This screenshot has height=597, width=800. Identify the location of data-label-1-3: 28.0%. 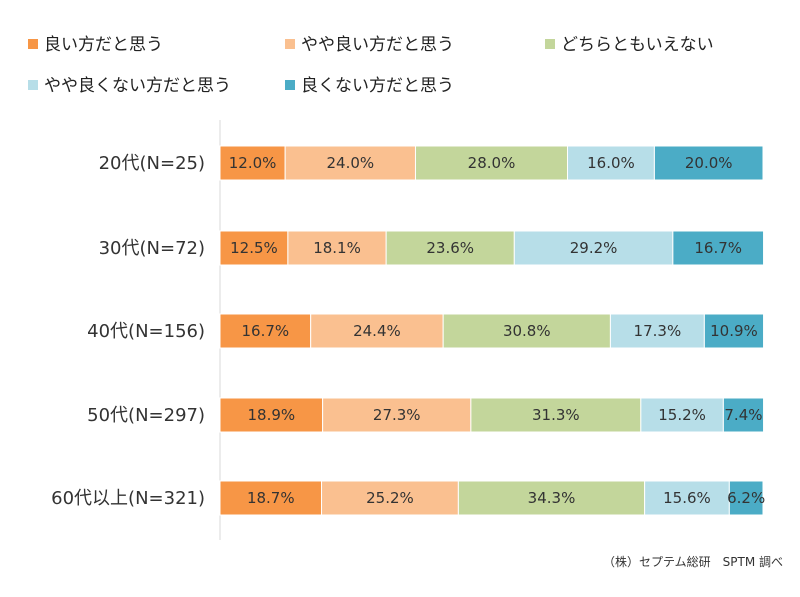
(492, 163).